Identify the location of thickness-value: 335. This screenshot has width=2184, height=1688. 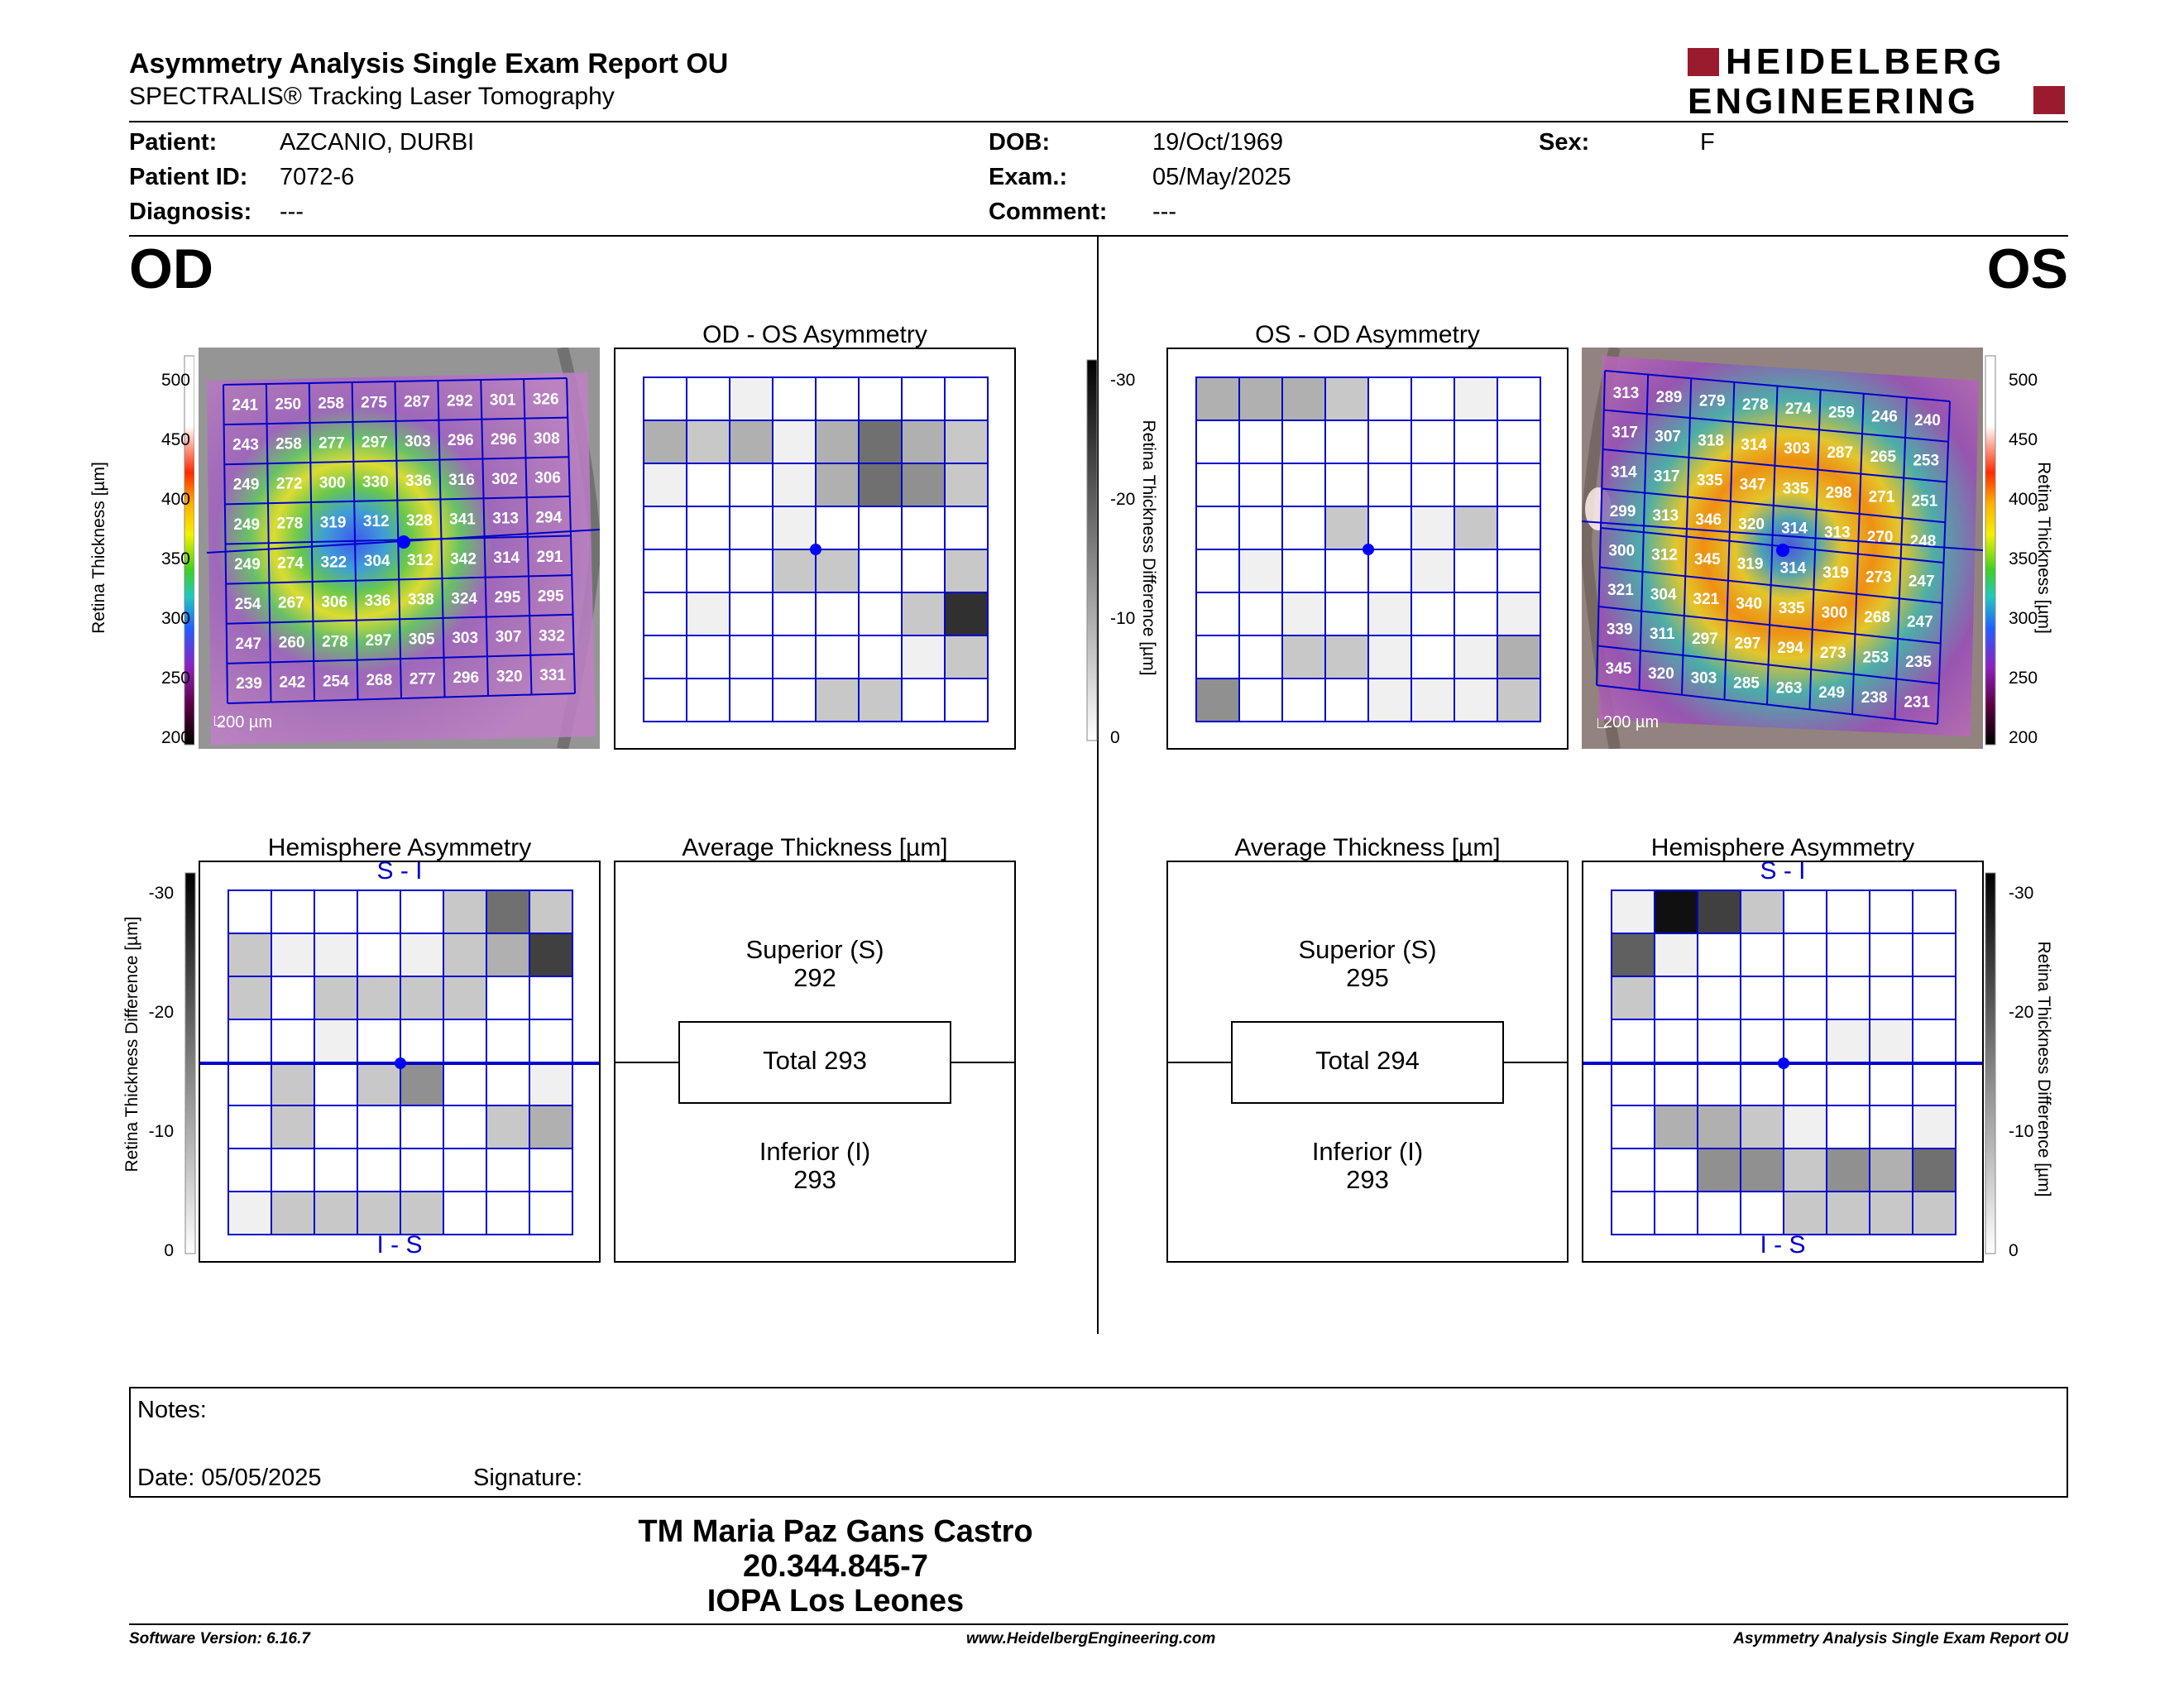
(1792, 608).